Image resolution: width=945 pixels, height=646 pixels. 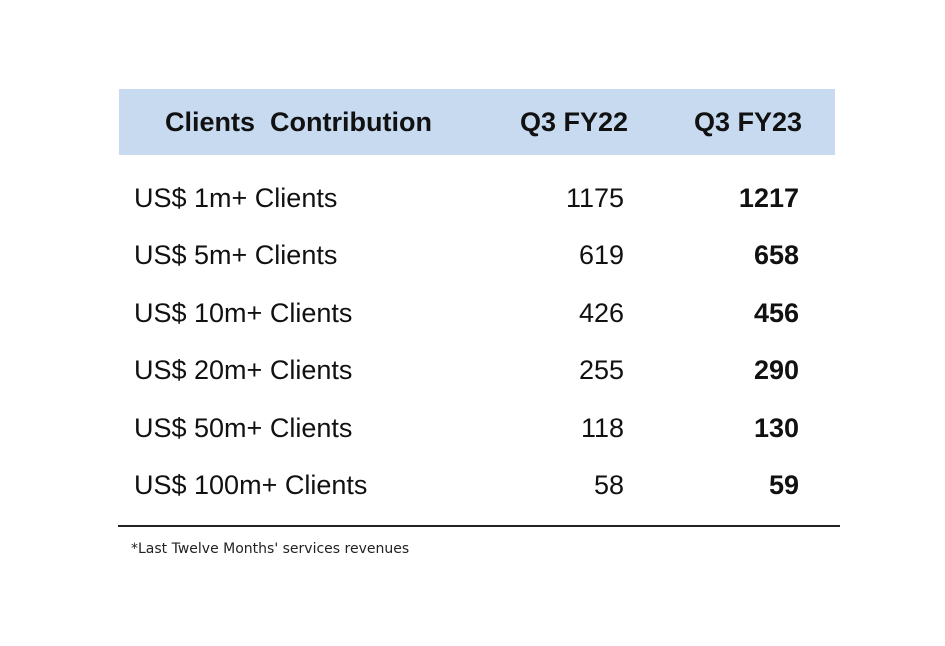 I want to click on row-label: US$ 1m+ Clients, so click(x=236, y=198).